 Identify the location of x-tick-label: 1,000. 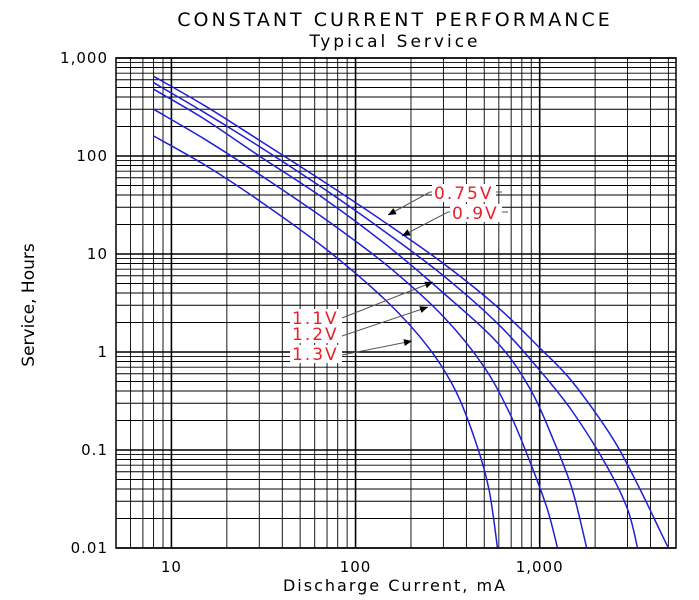
(540, 567).